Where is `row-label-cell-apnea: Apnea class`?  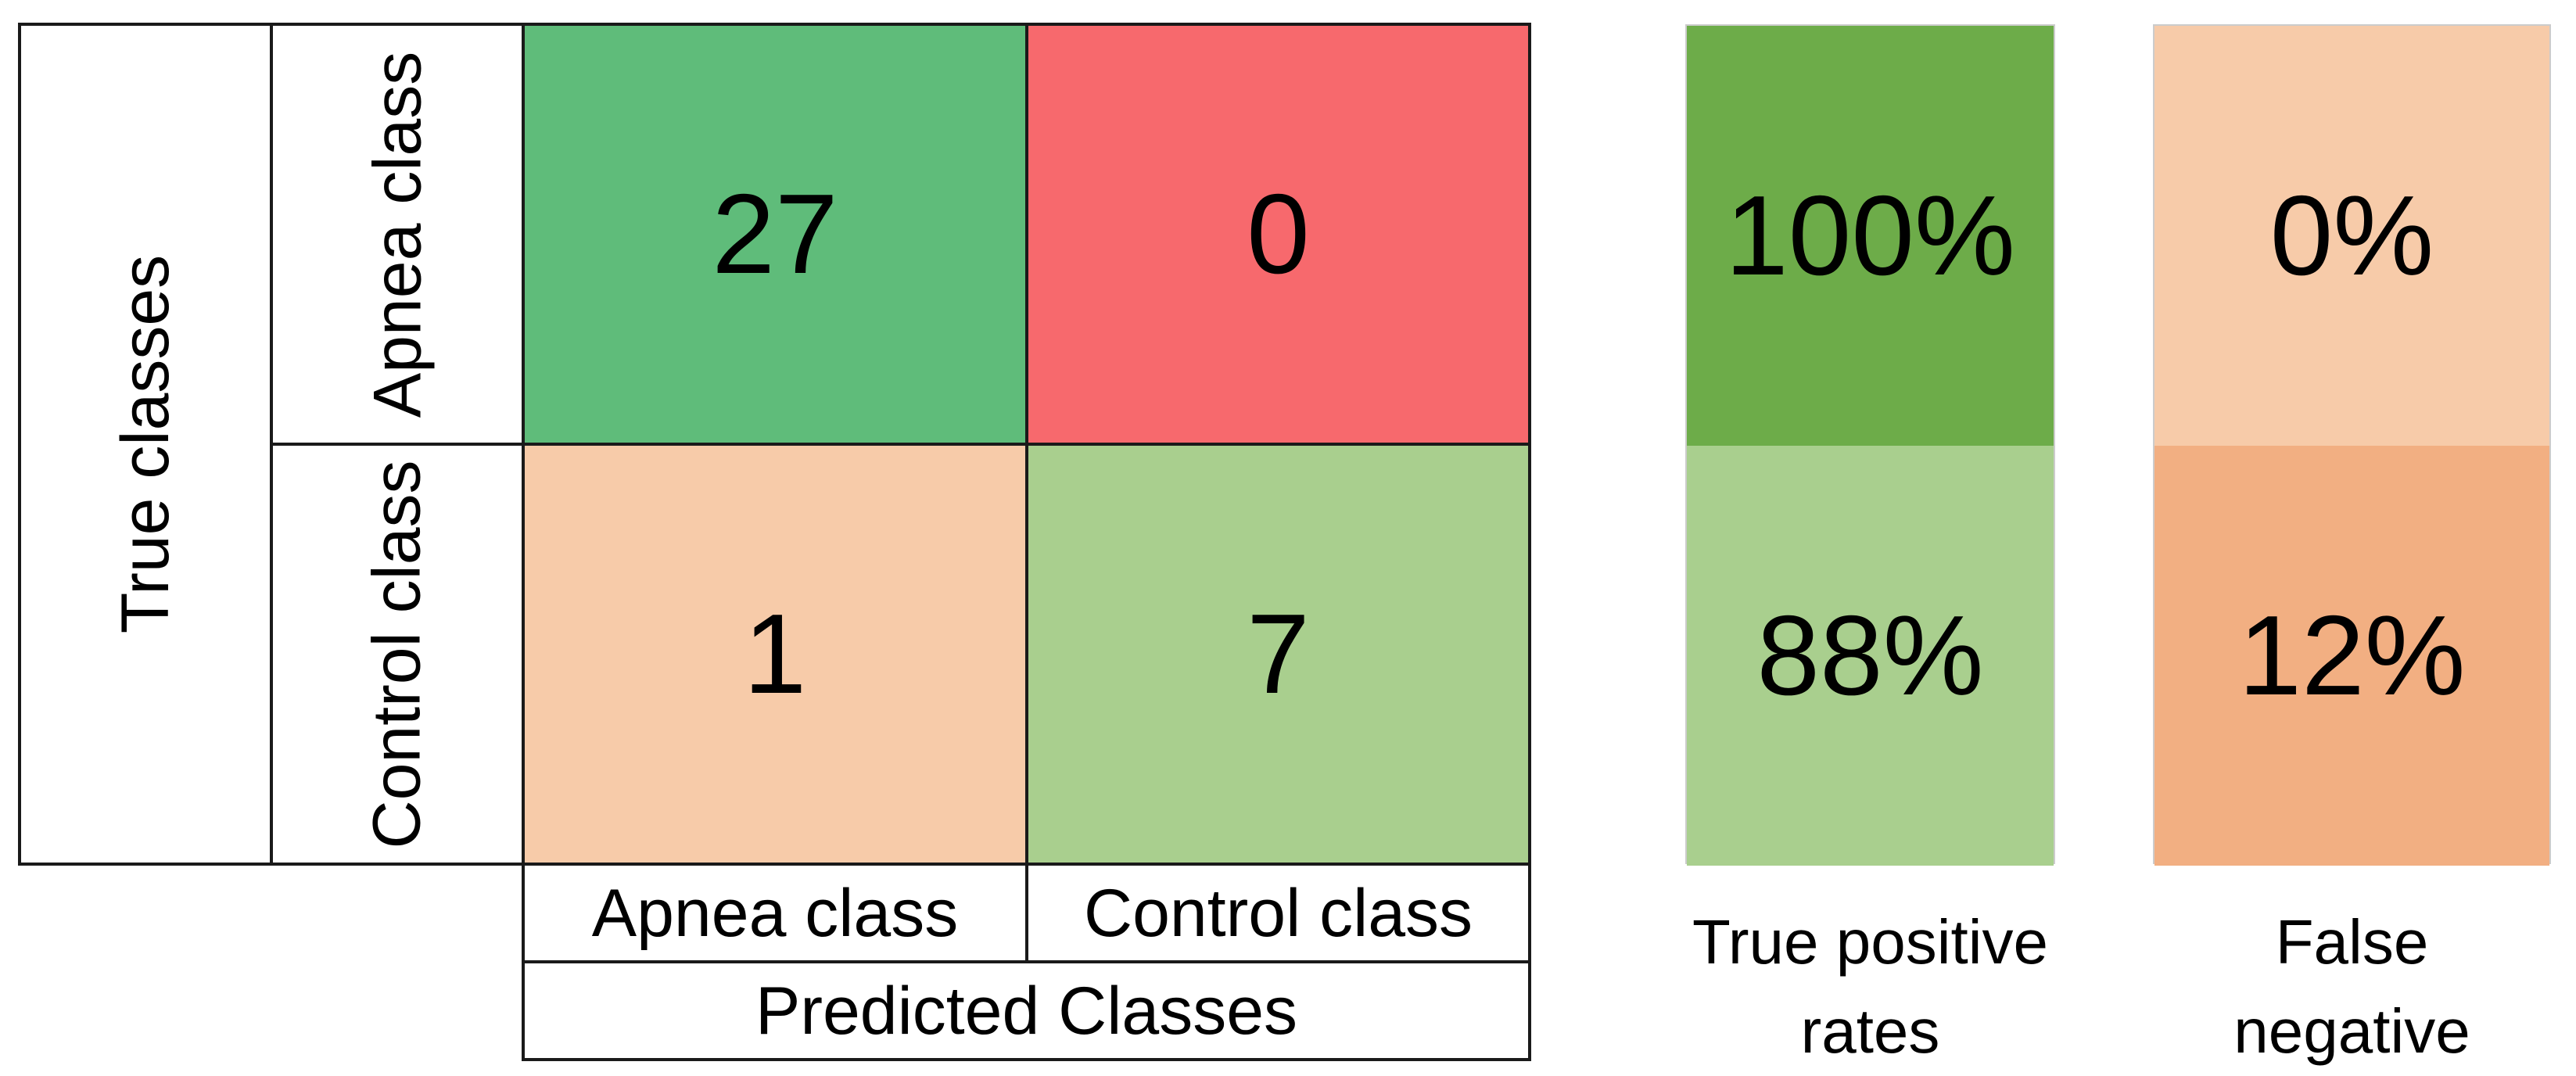
row-label-cell-apnea: Apnea class is located at coordinates (397, 234).